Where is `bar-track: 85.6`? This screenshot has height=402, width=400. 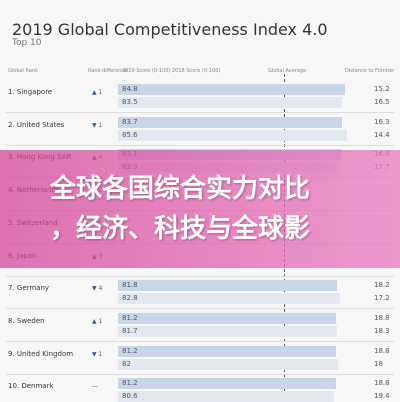 bar-track: 85.6 is located at coordinates (252, 135).